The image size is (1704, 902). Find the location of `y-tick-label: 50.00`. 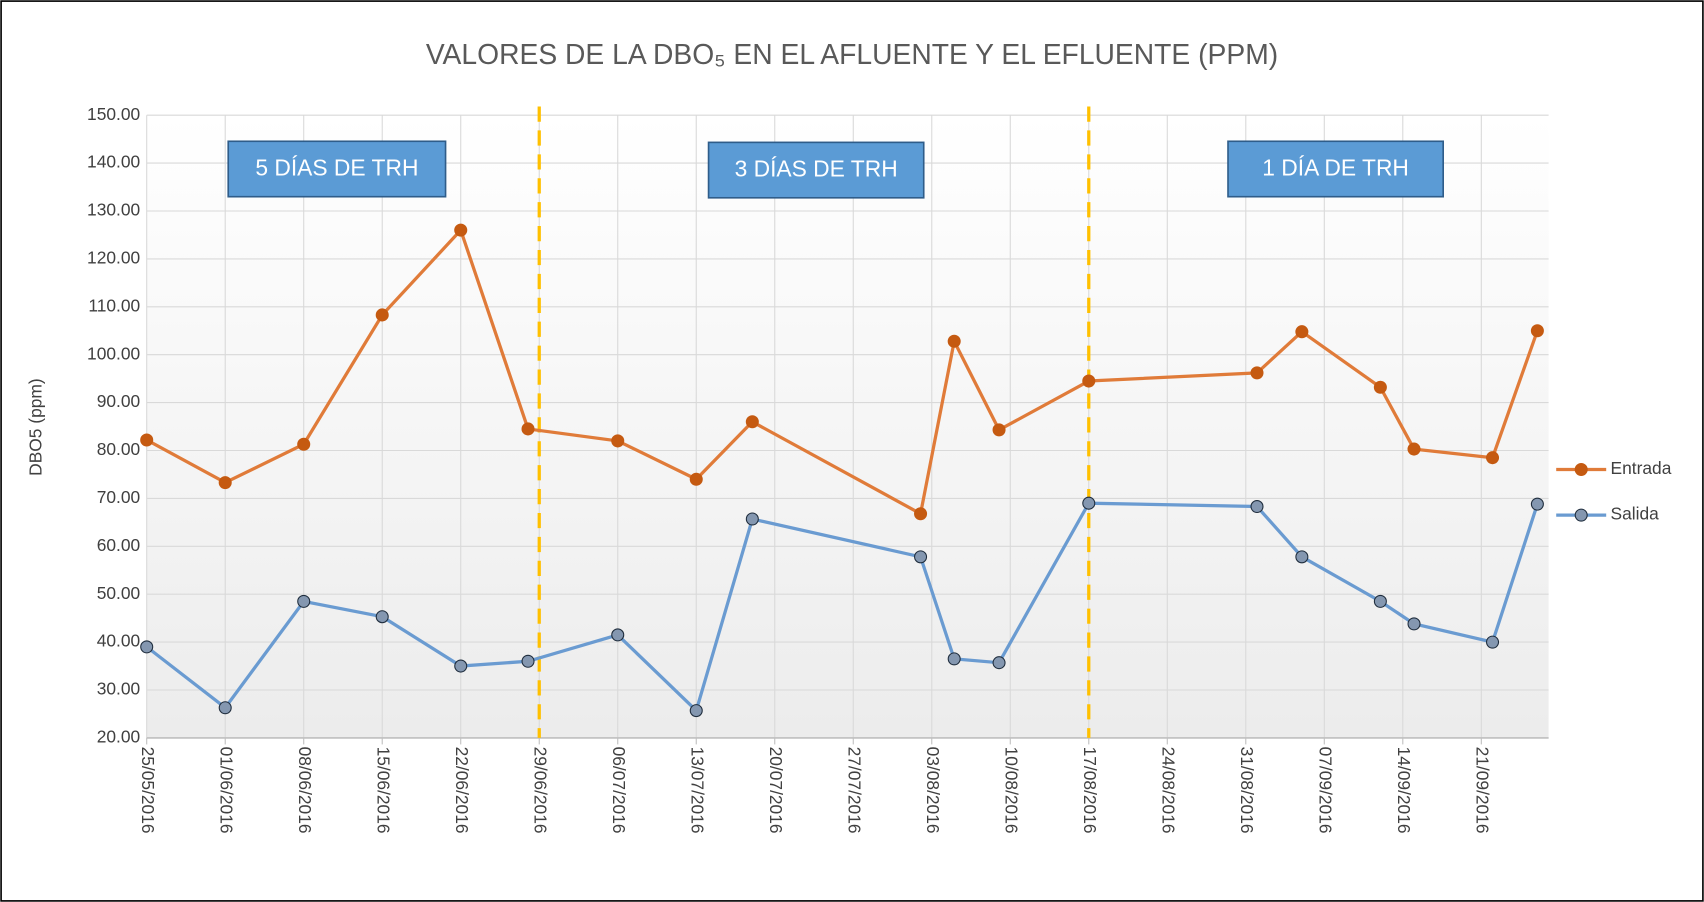

y-tick-label: 50.00 is located at coordinates (118, 593).